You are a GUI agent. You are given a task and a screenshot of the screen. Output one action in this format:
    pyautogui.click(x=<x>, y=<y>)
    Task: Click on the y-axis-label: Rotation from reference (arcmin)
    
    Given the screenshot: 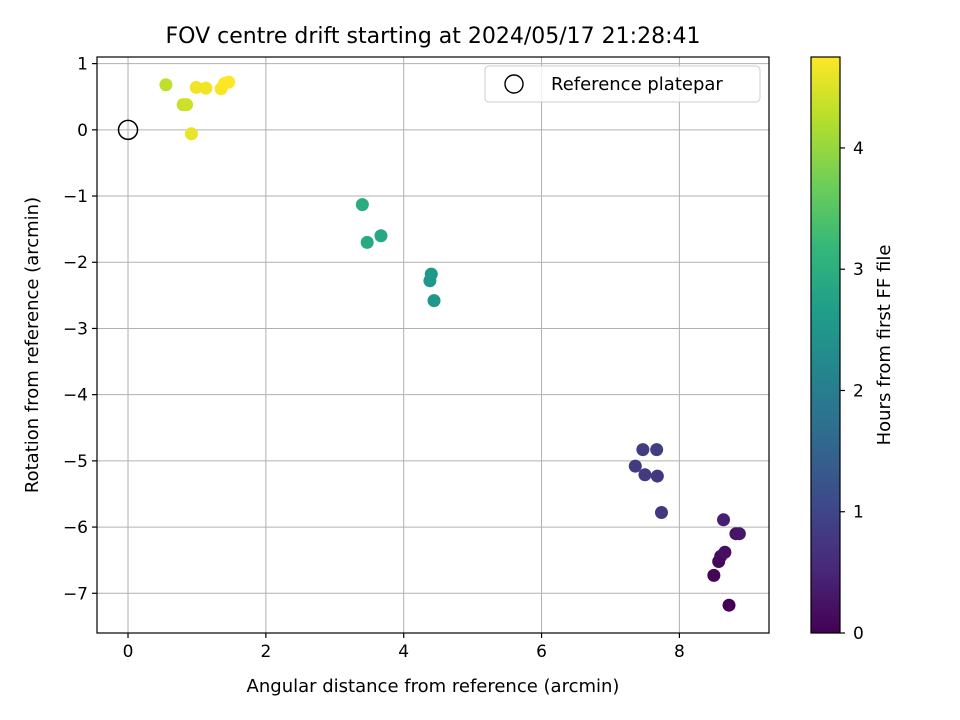 What is the action you would take?
    pyautogui.click(x=32, y=345)
    